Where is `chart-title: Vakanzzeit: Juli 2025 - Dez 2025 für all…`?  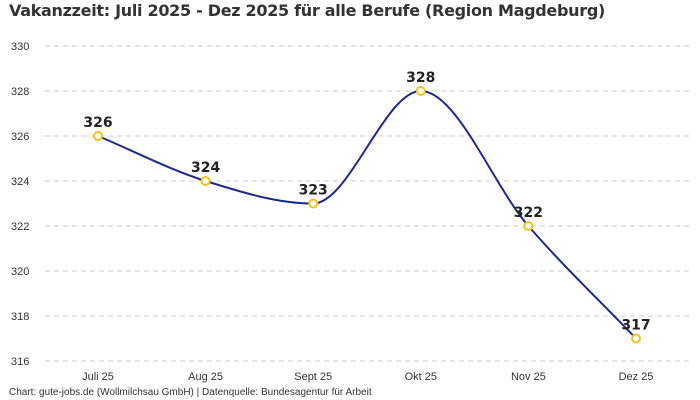
chart-title: Vakanzzeit: Juli 2025 - Dez 2025 für all… is located at coordinates (307, 10).